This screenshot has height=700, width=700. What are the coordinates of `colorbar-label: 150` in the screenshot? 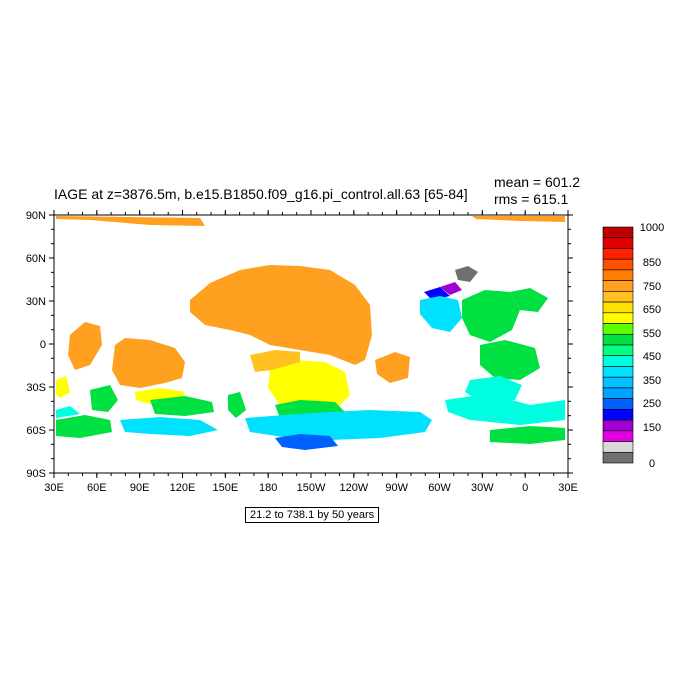 It's located at (652, 428).